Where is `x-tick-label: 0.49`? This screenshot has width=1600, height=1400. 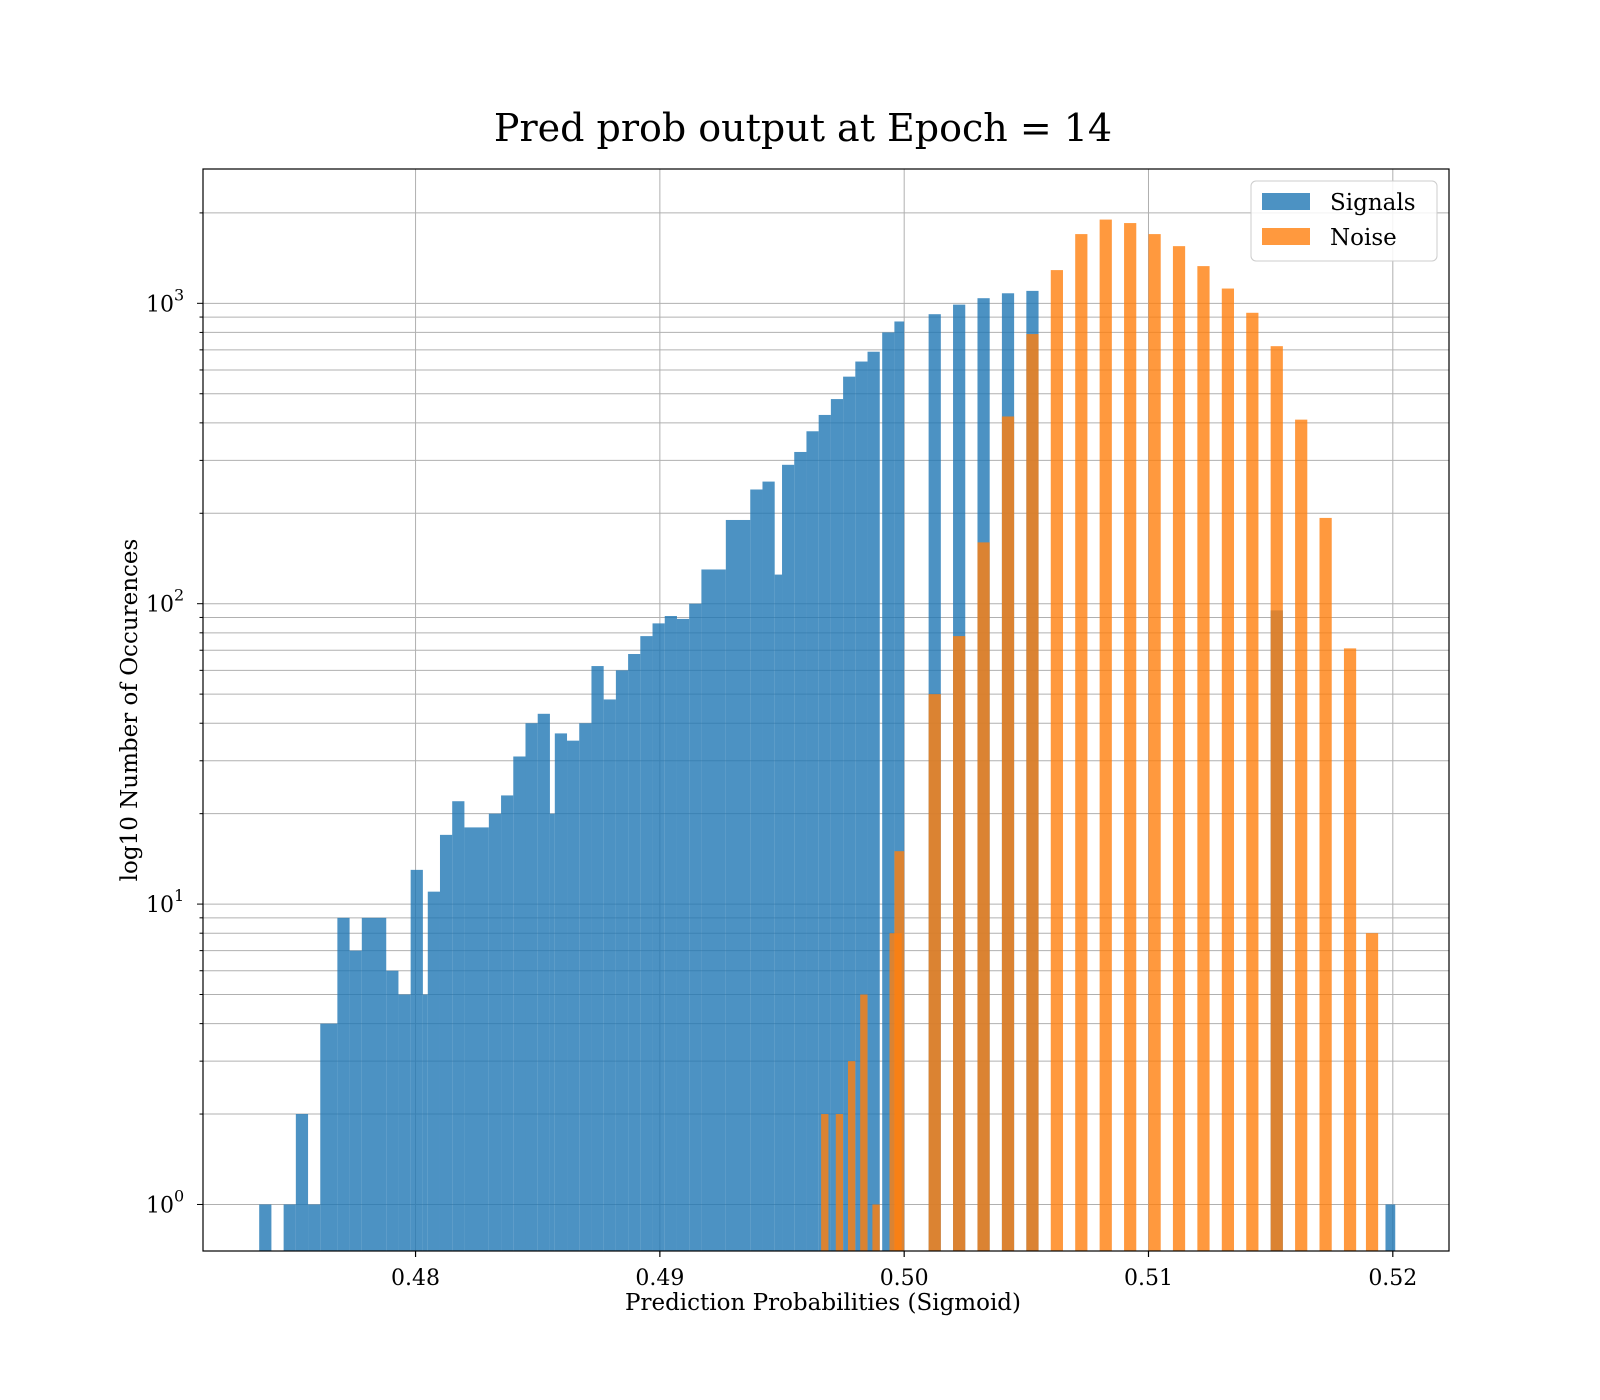 x-tick-label: 0.49 is located at coordinates (659, 1278).